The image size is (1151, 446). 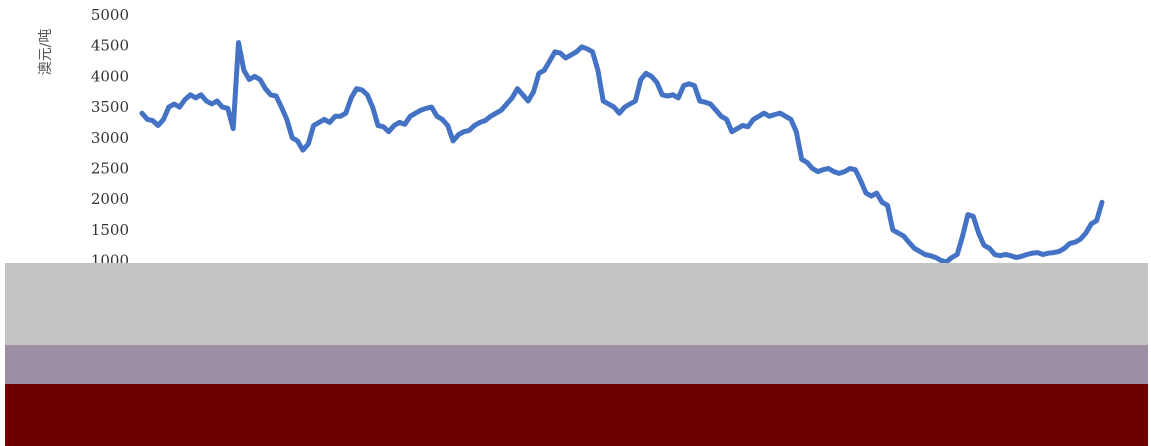 I want to click on y-tick-label: 4000, so click(x=110, y=76).